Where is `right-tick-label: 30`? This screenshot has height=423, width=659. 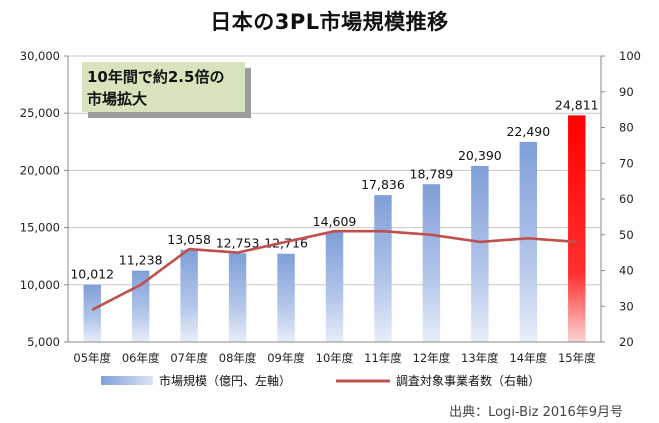 right-tick-label: 30 is located at coordinates (626, 306).